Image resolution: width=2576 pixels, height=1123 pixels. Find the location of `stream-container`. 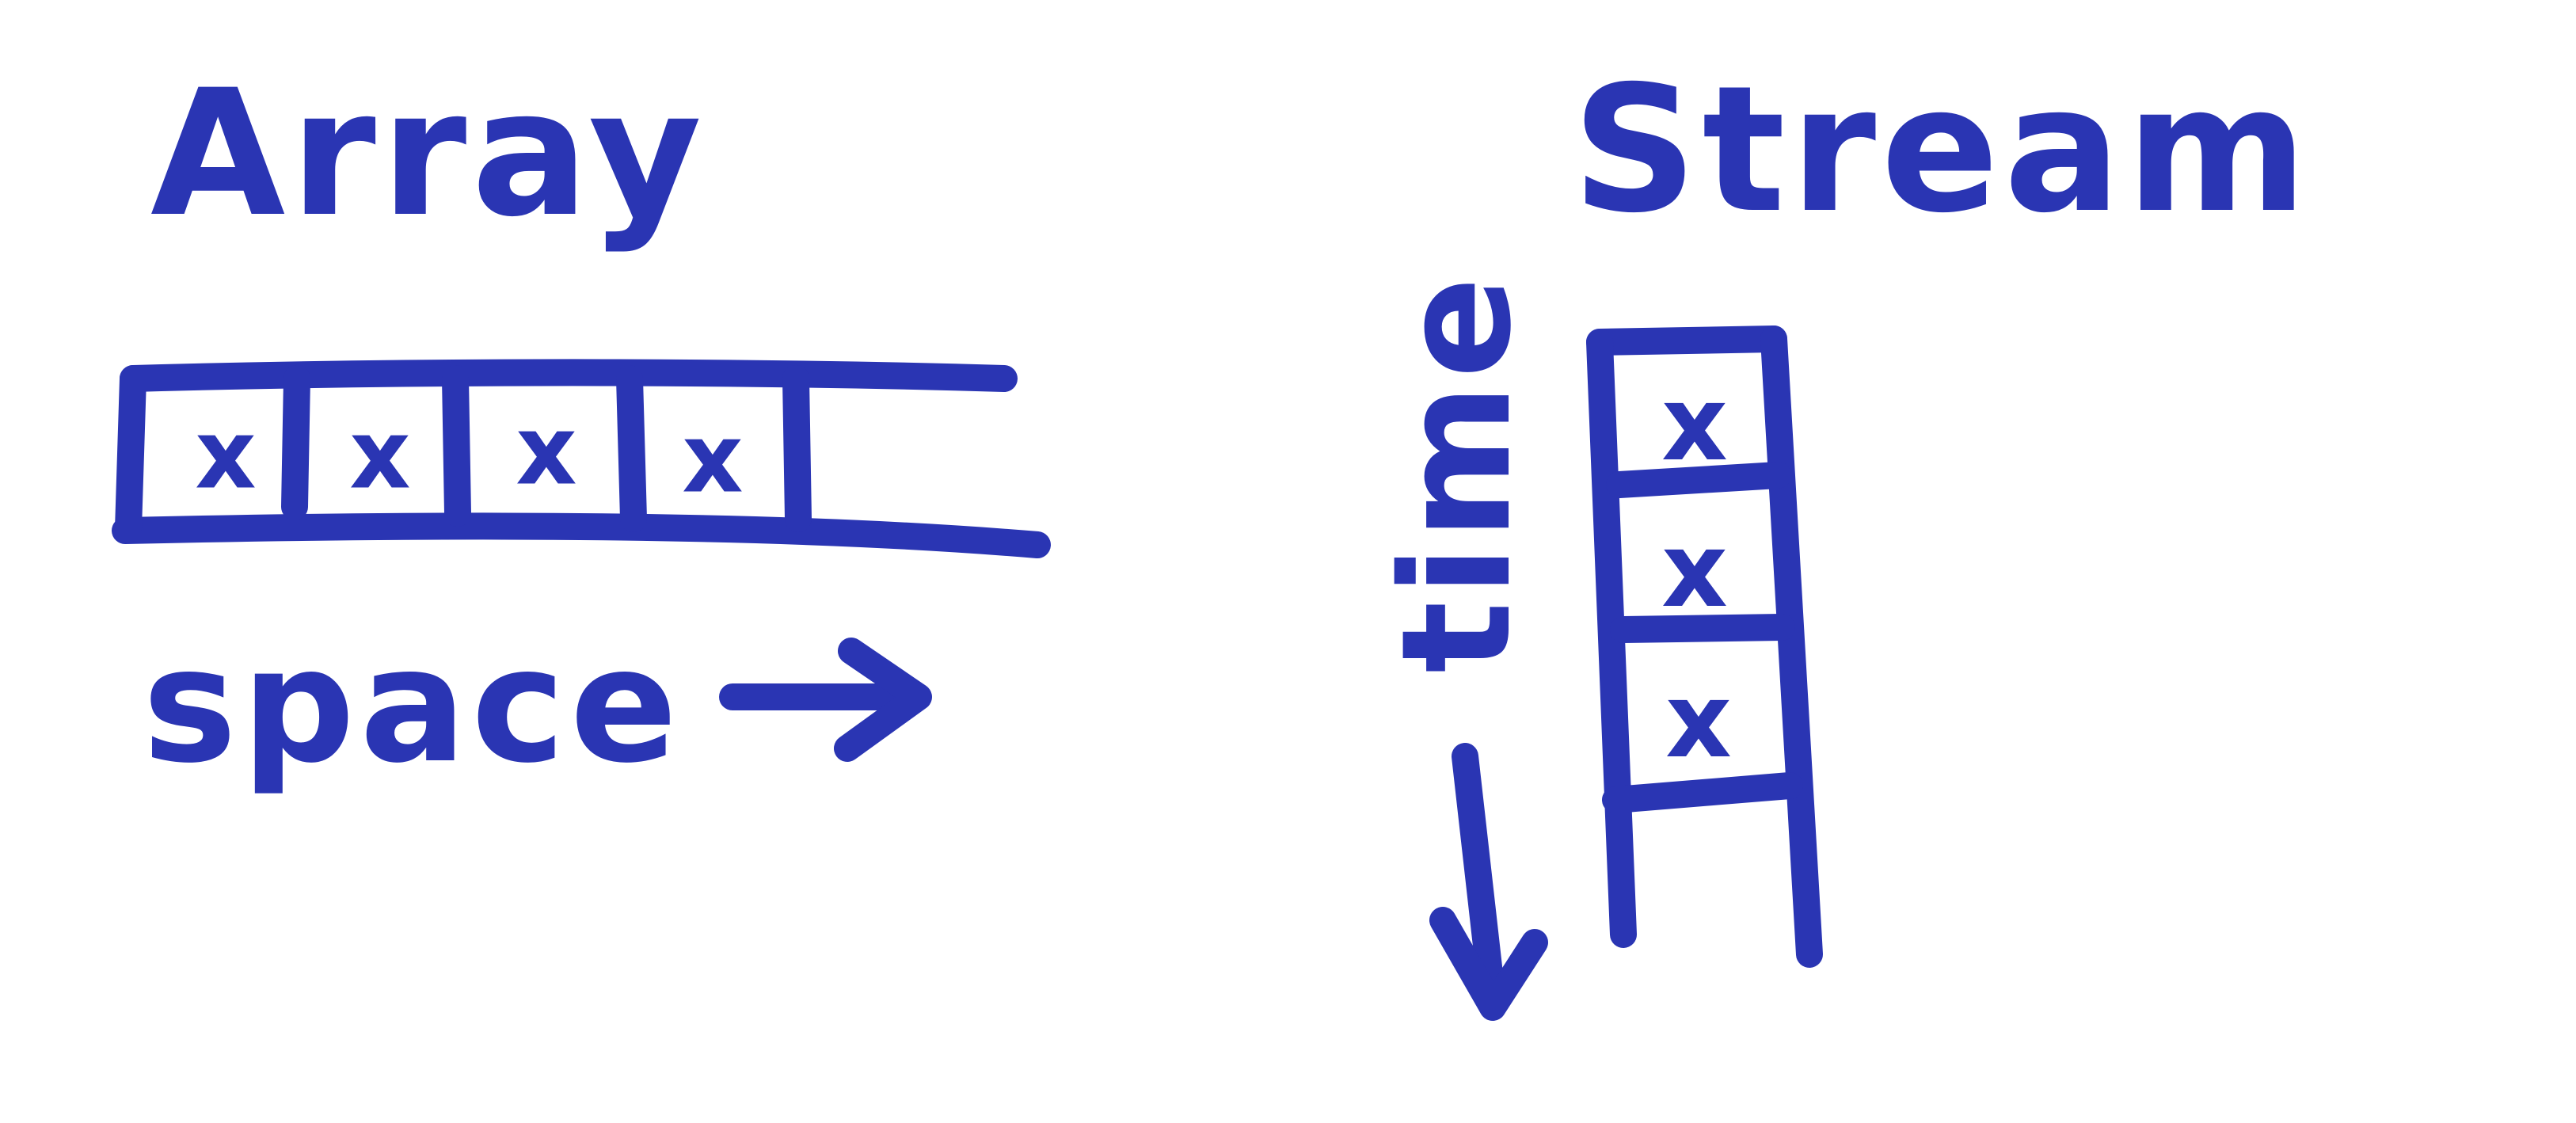

stream-container is located at coordinates (1704, 646).